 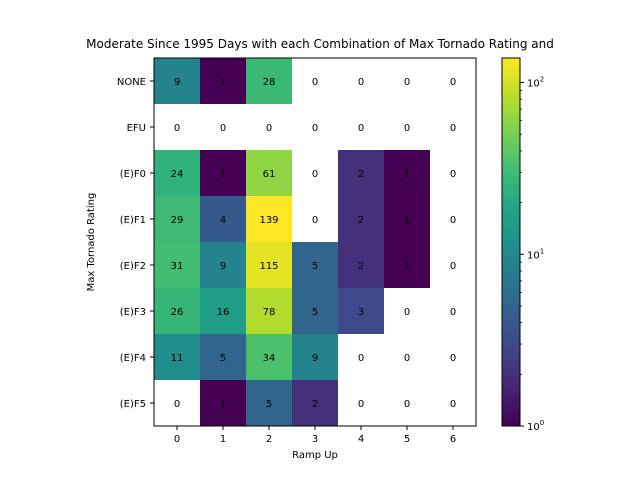 I want to click on y-tick-label: (E)F0, so click(x=133, y=174).